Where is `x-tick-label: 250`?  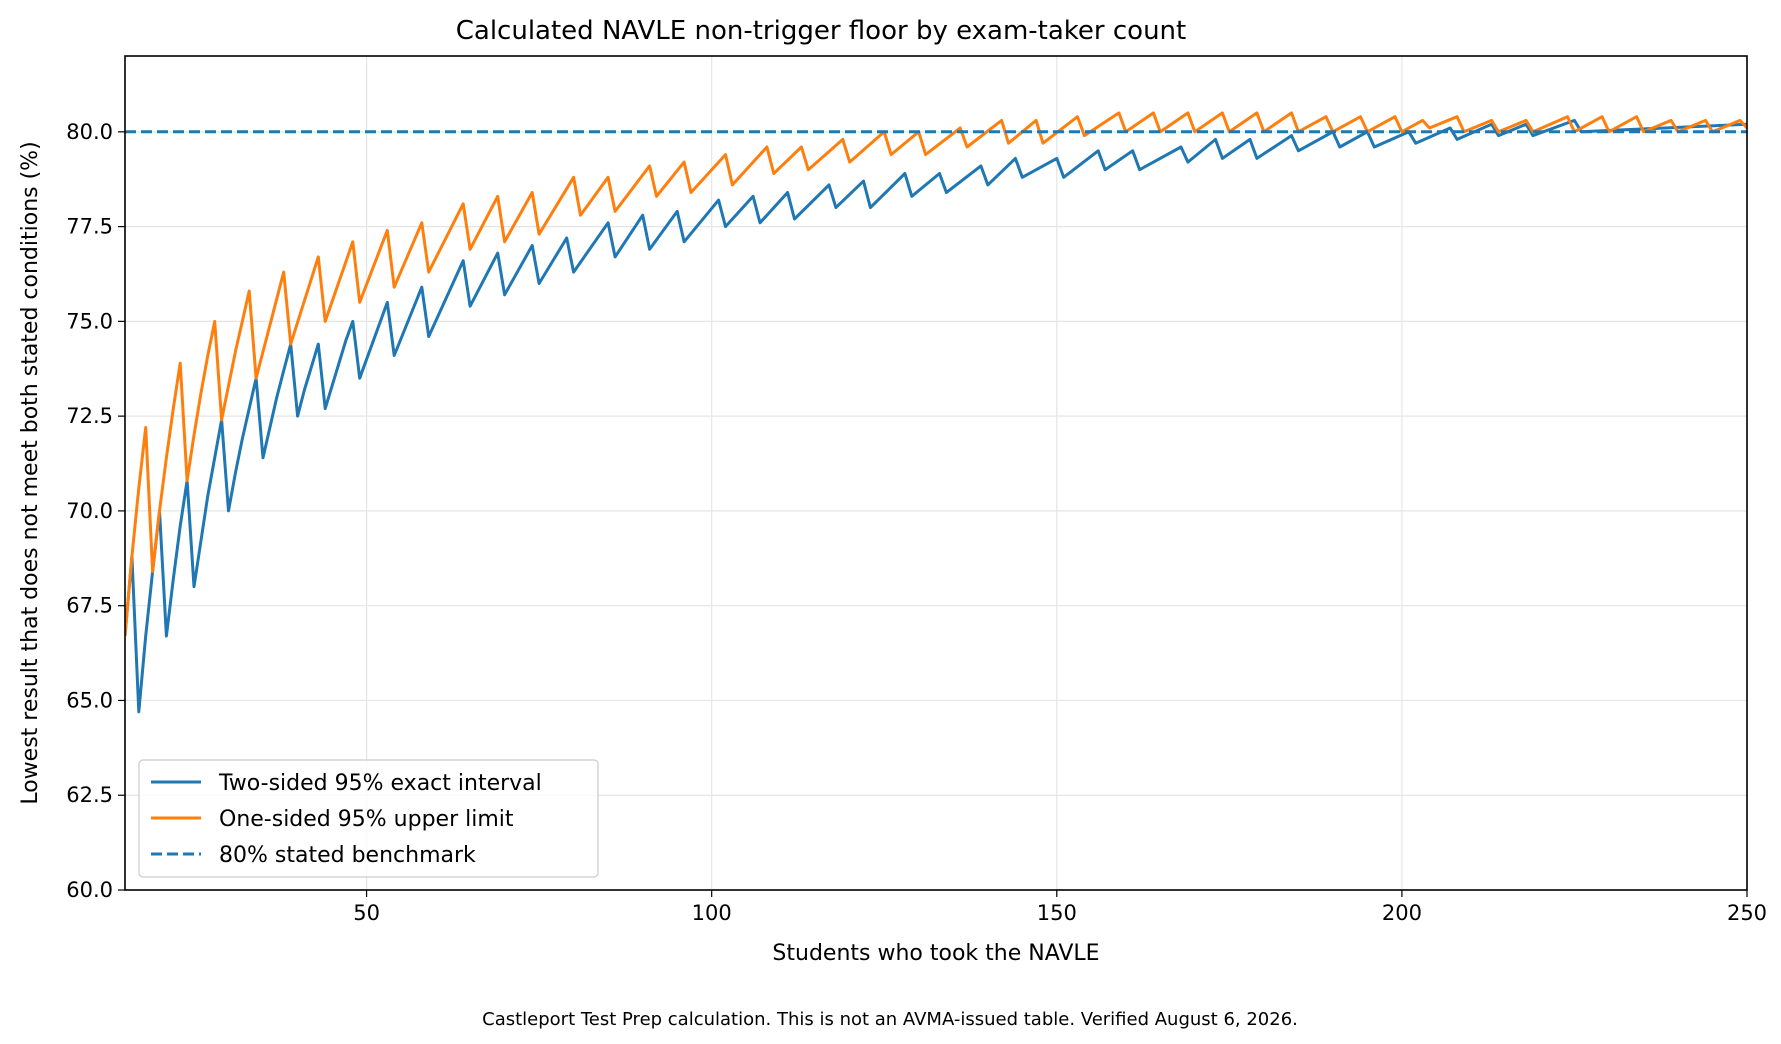 x-tick-label: 250 is located at coordinates (1747, 913).